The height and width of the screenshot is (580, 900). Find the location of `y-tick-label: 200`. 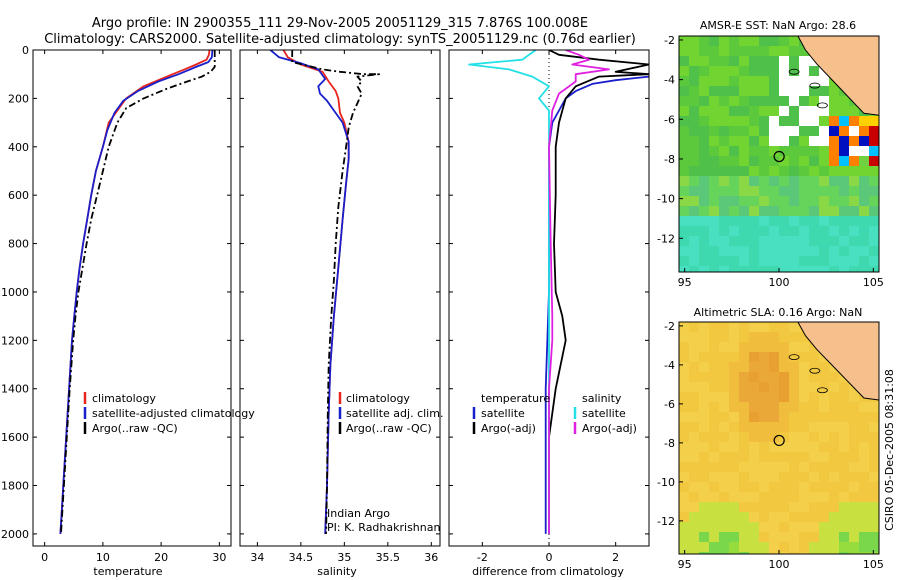

y-tick-label: 200 is located at coordinates (18, 98).